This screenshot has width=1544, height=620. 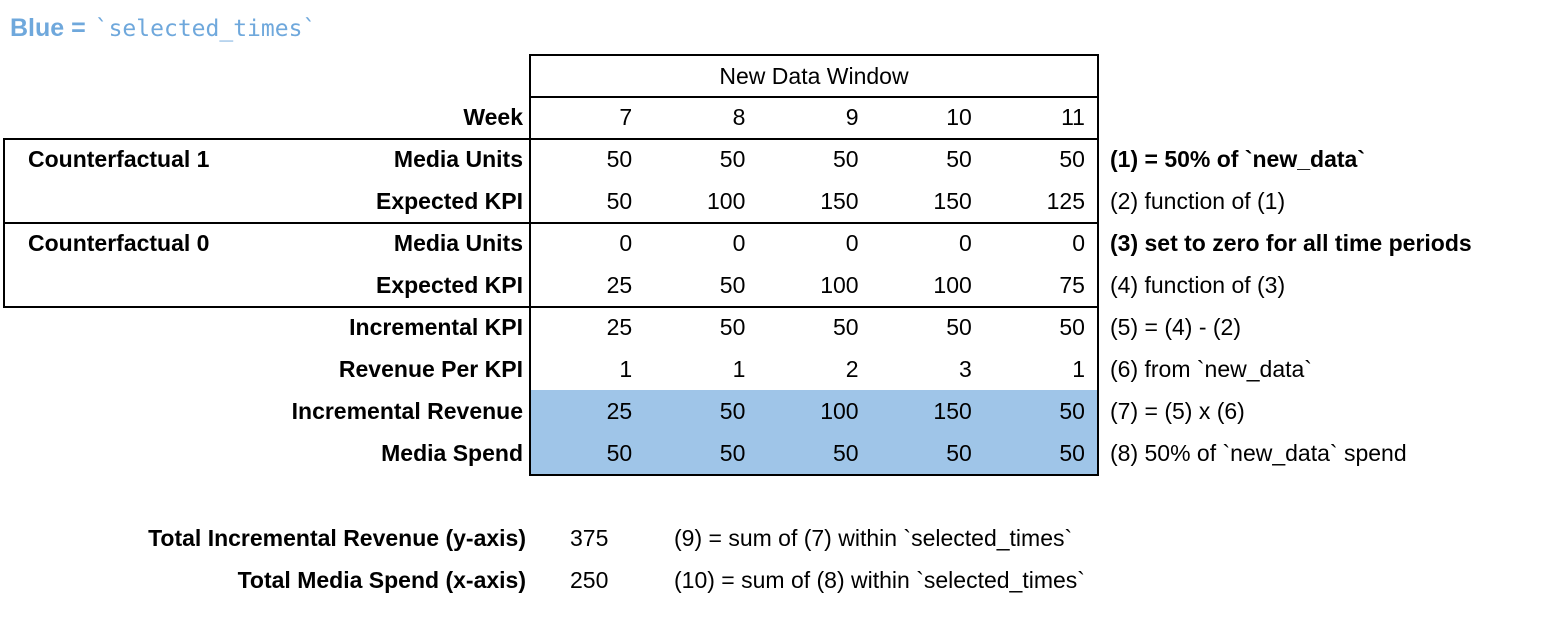 I want to click on row-annotation: (8) 50% of `new_data` spend, so click(x=1258, y=453).